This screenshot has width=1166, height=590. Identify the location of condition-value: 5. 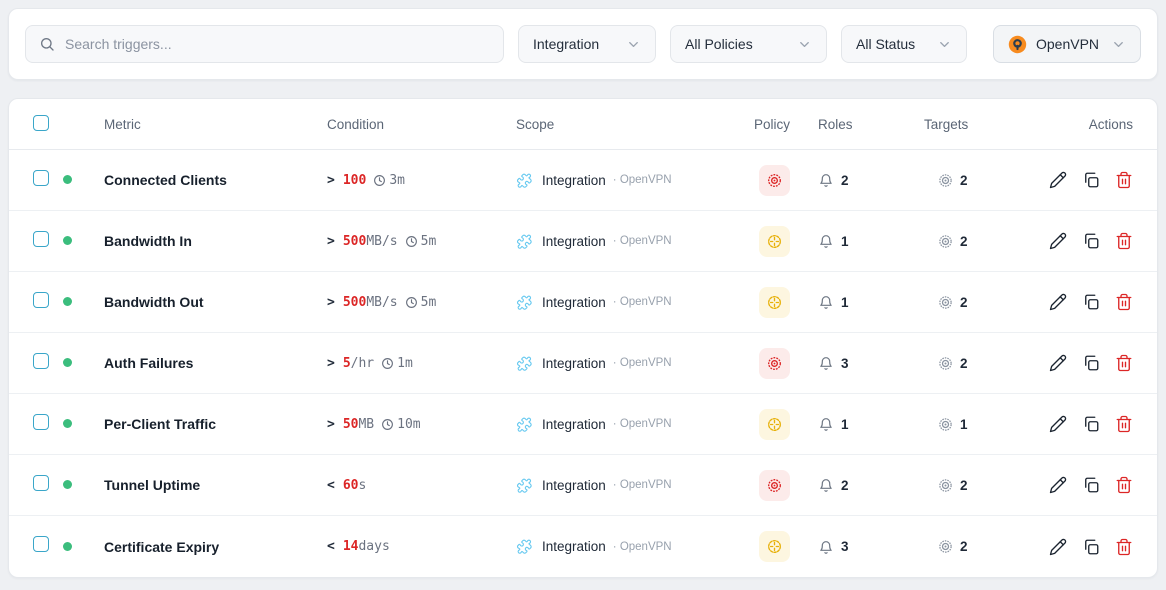
(346, 363).